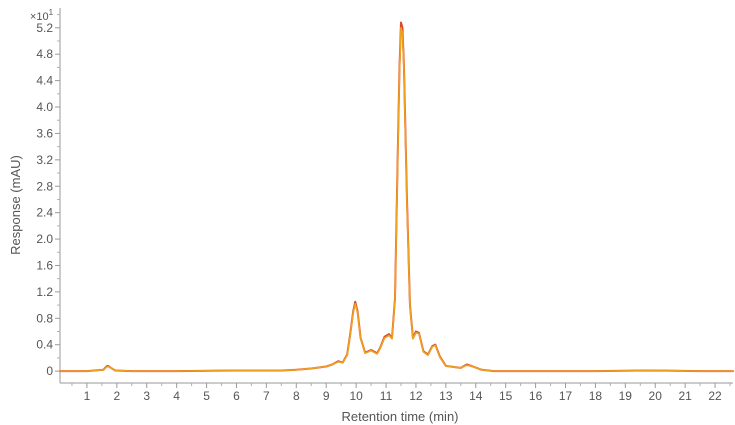 Image resolution: width=735 pixels, height=425 pixels. I want to click on y-tick-label: 0.4, so click(44, 345).